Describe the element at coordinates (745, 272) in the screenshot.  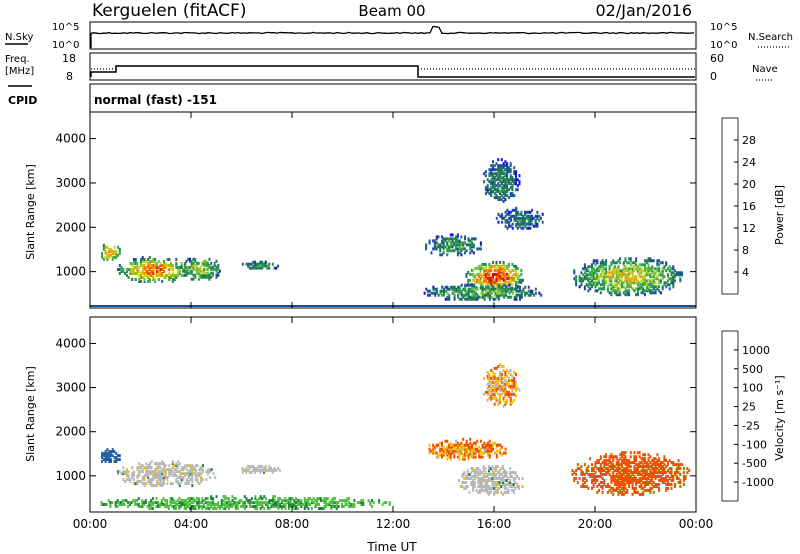
I see `colorbar-tick-label: 4` at that location.